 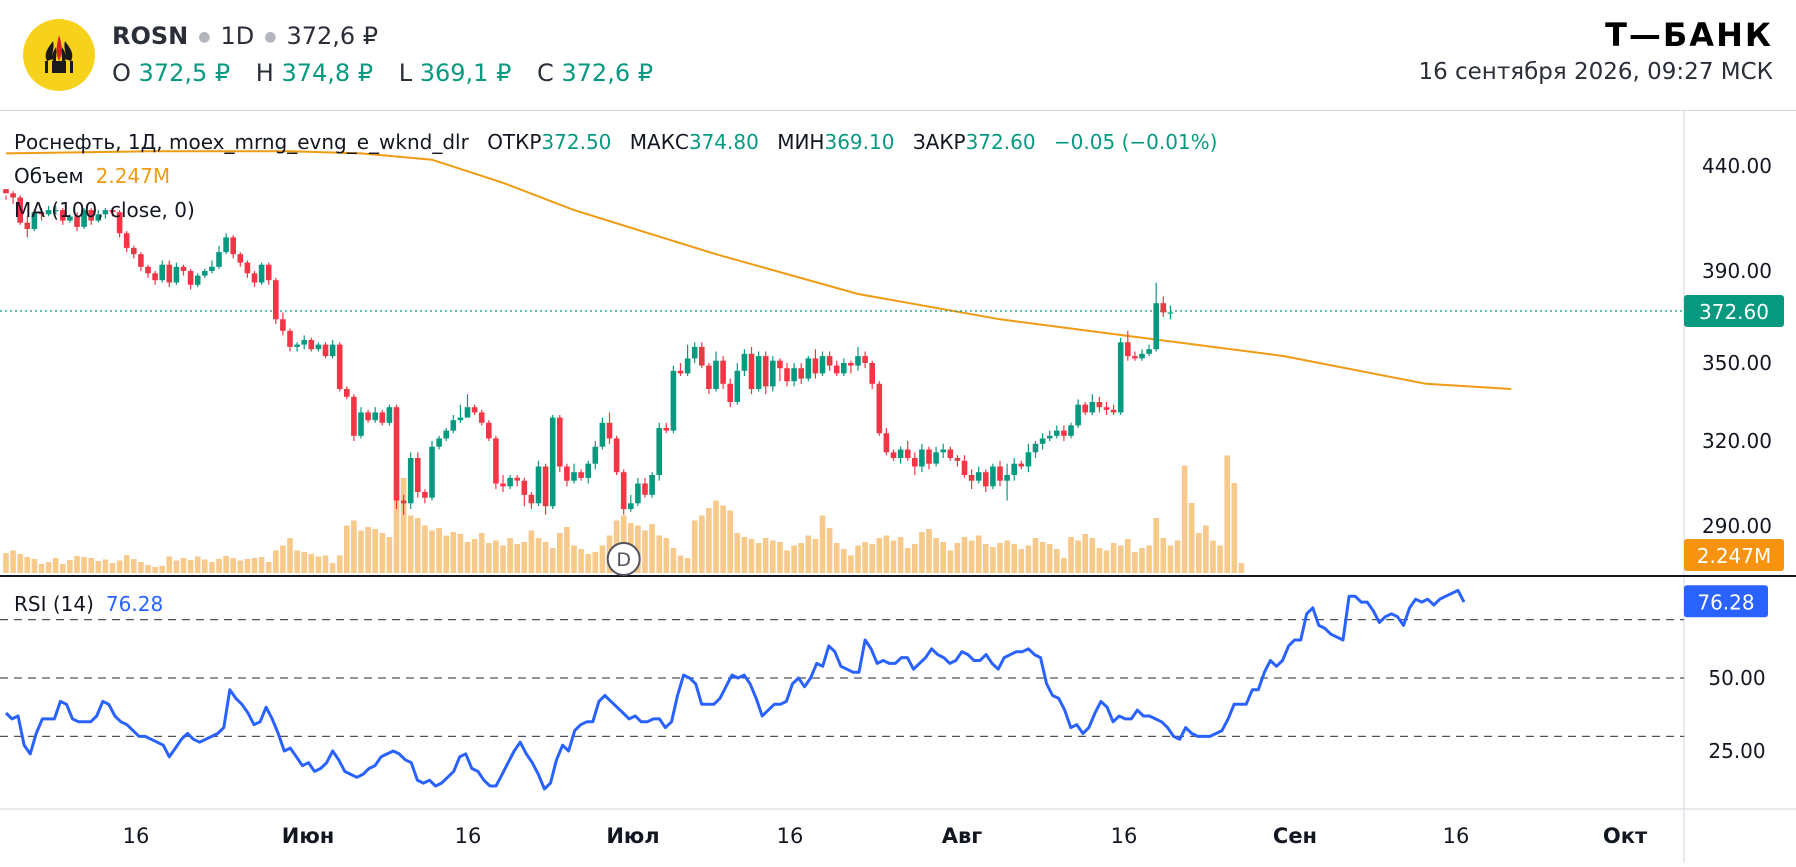 I want to click on volume-tag-label: 2.247M, so click(x=1734, y=556).